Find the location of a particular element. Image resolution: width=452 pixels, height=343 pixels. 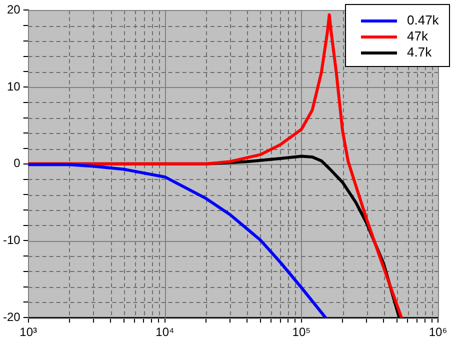

y-tick-label: -10 is located at coordinates (12, 240).